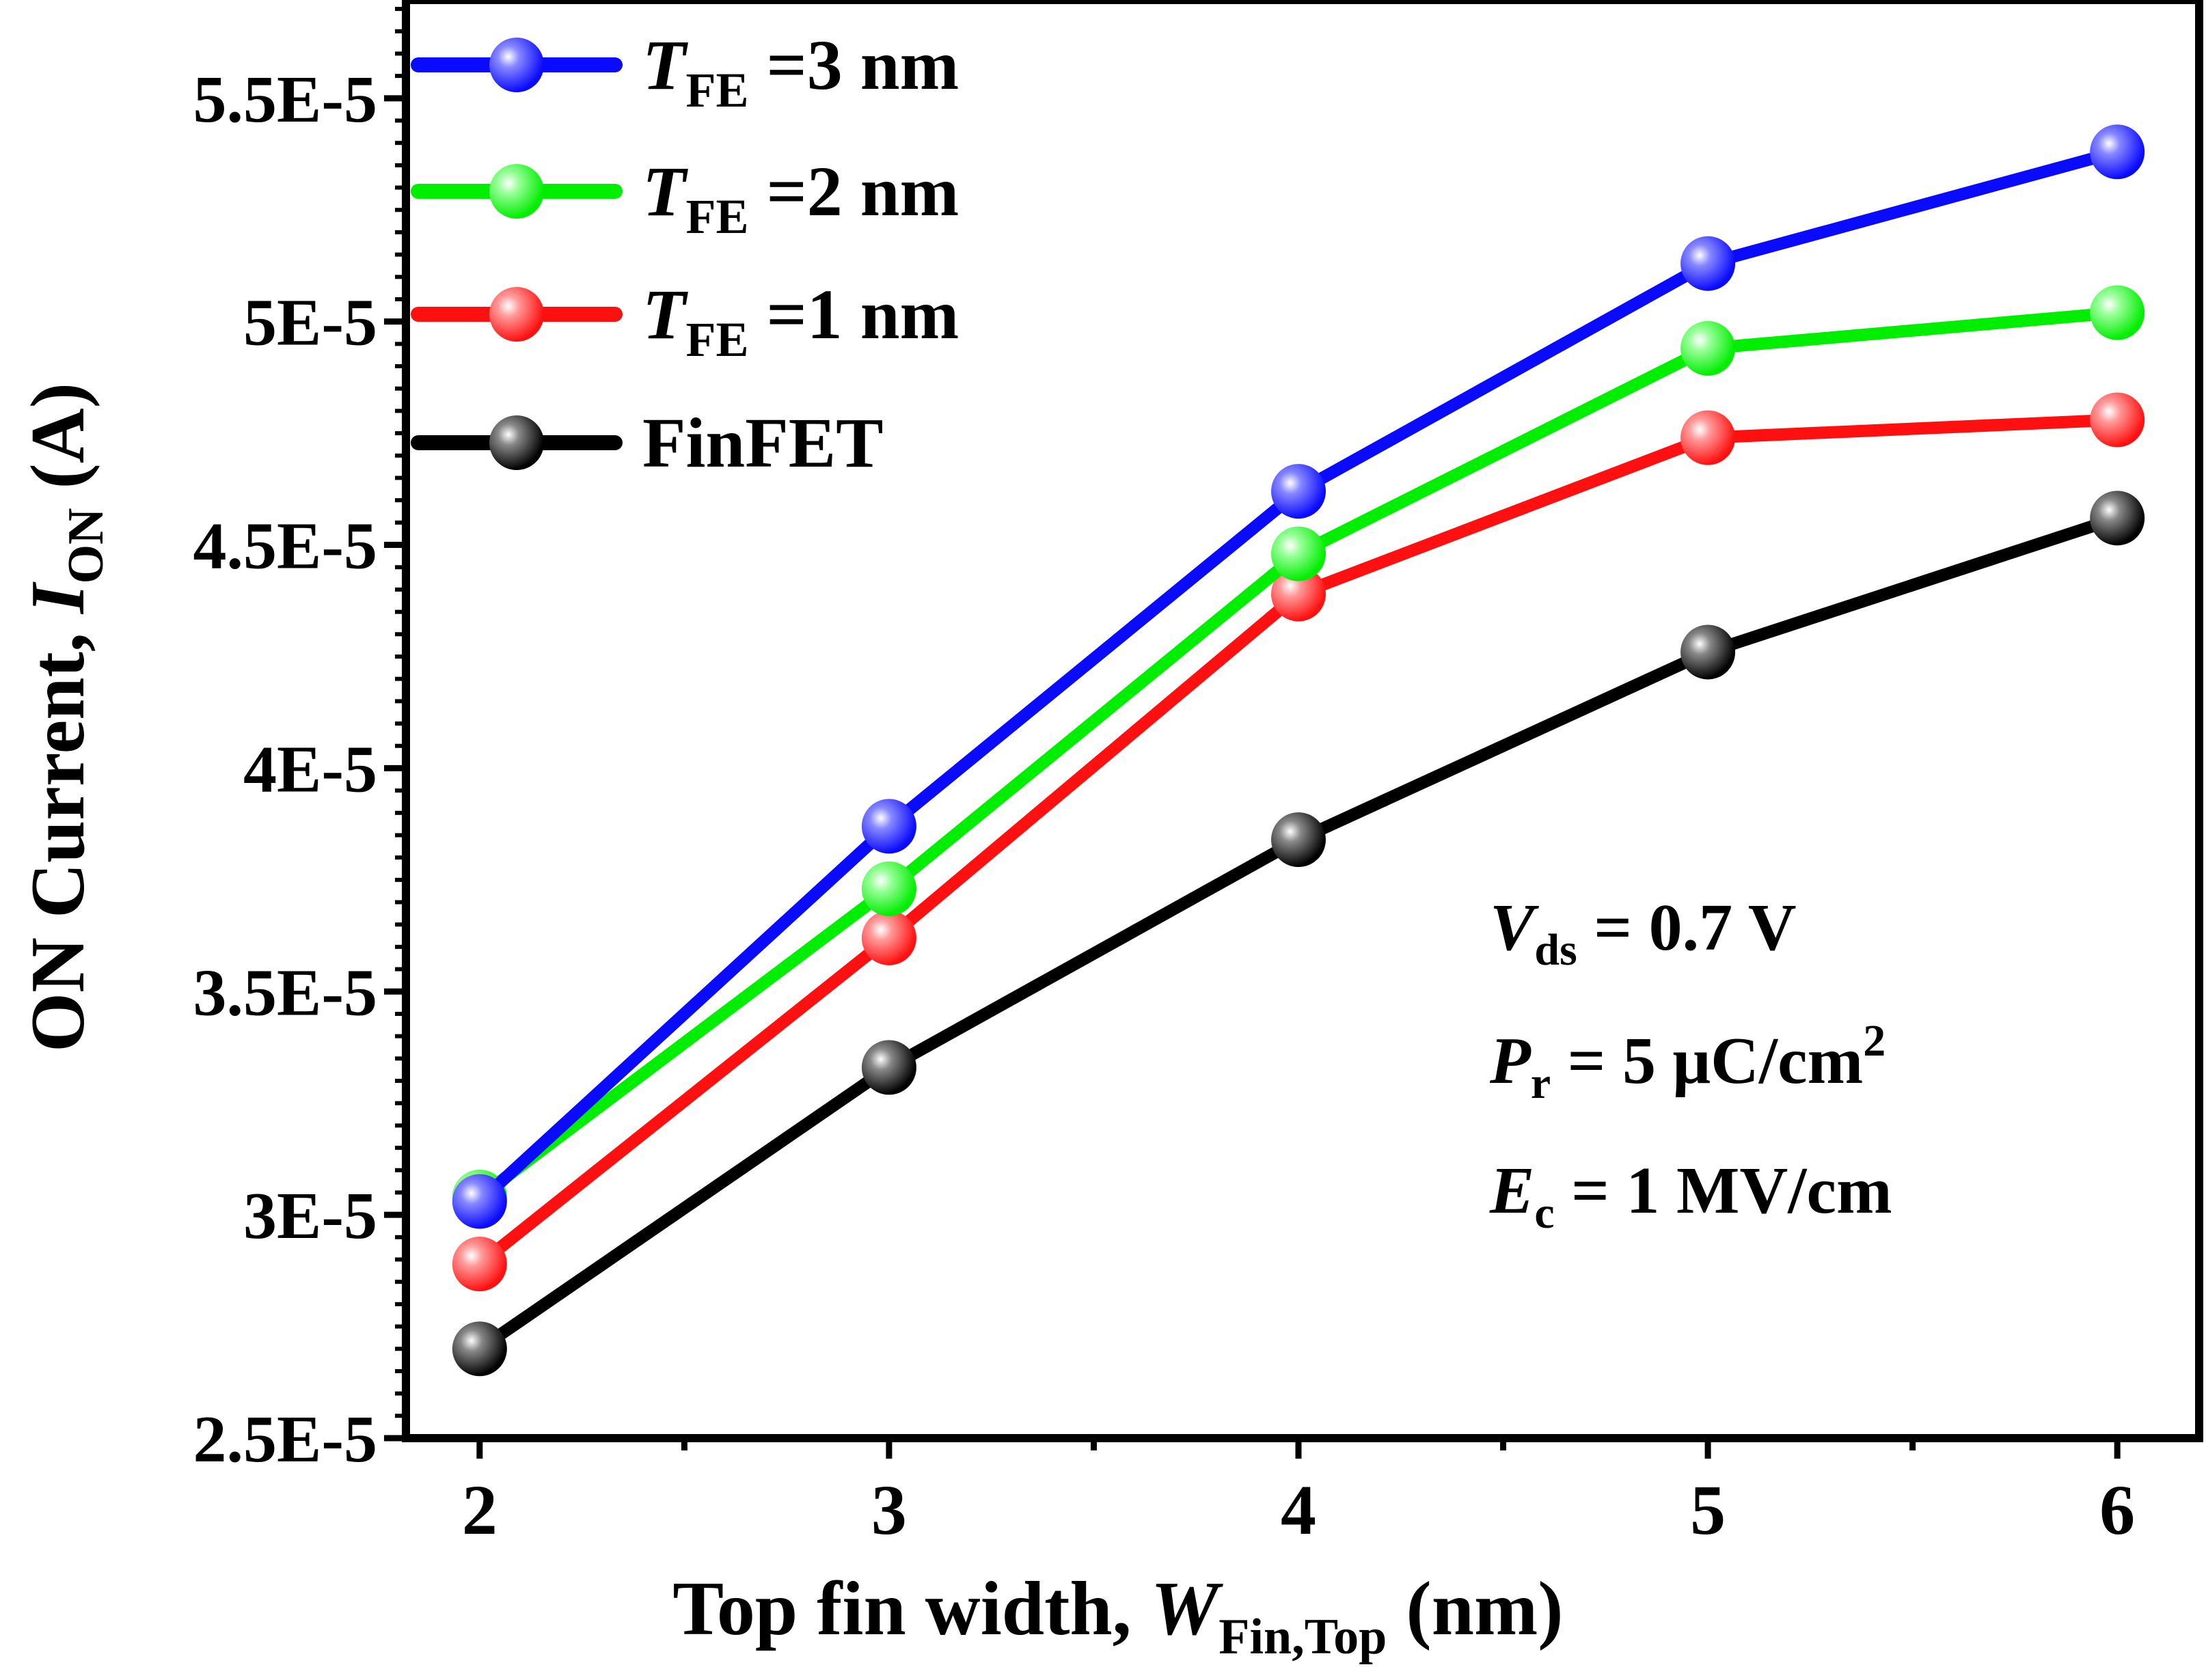  What do you see at coordinates (285, 993) in the screenshot?
I see `y-tick-label: 3.5E-5` at bounding box center [285, 993].